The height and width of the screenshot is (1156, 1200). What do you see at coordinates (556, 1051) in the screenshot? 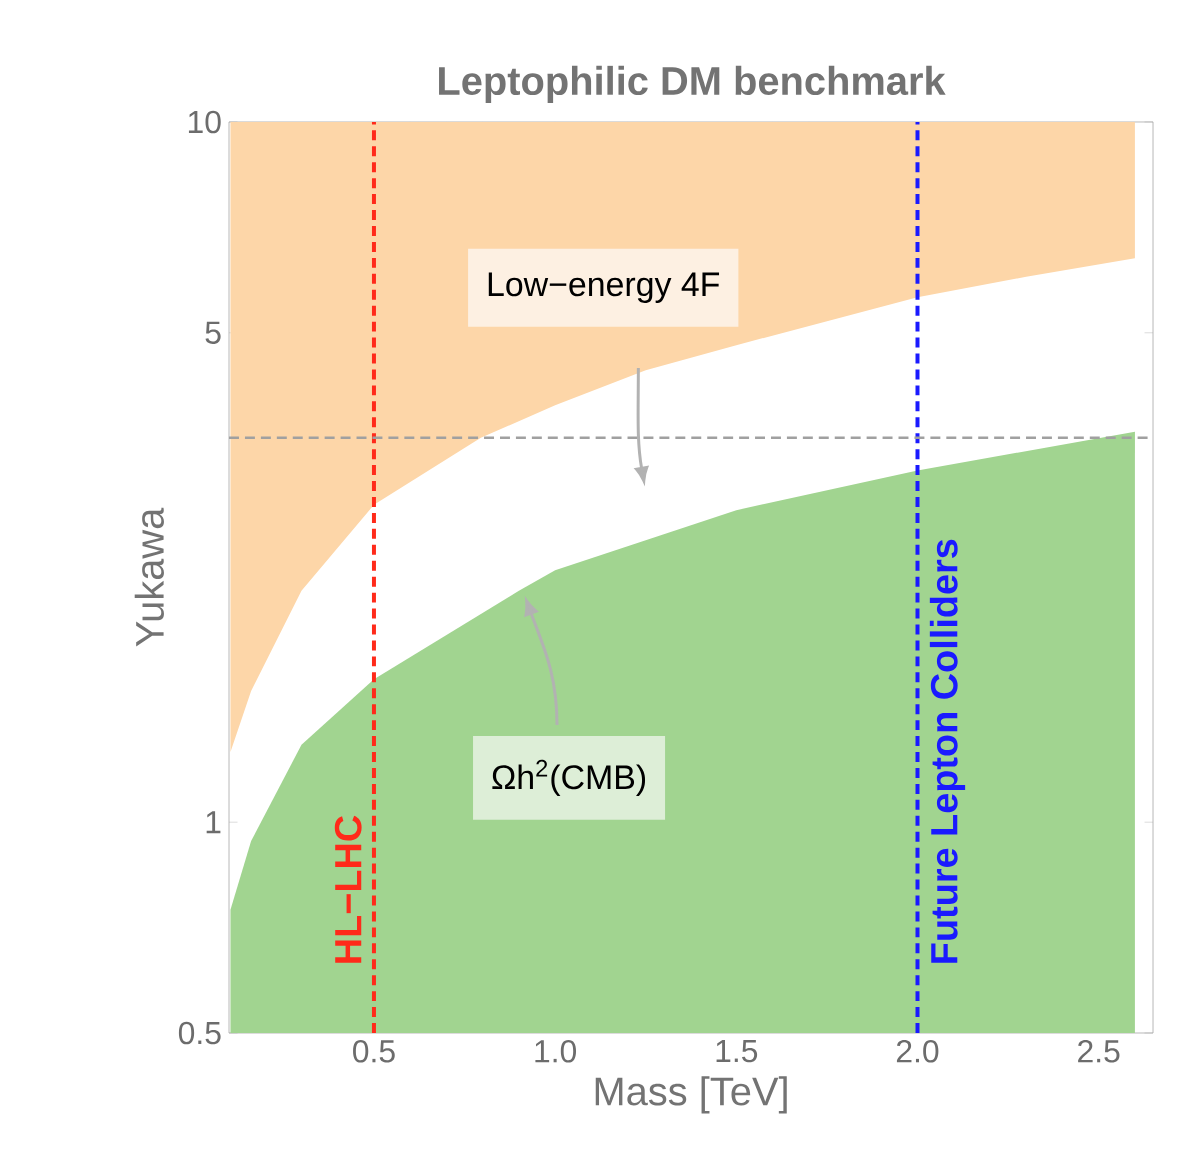
I see `x-tick-label: 1.0` at bounding box center [556, 1051].